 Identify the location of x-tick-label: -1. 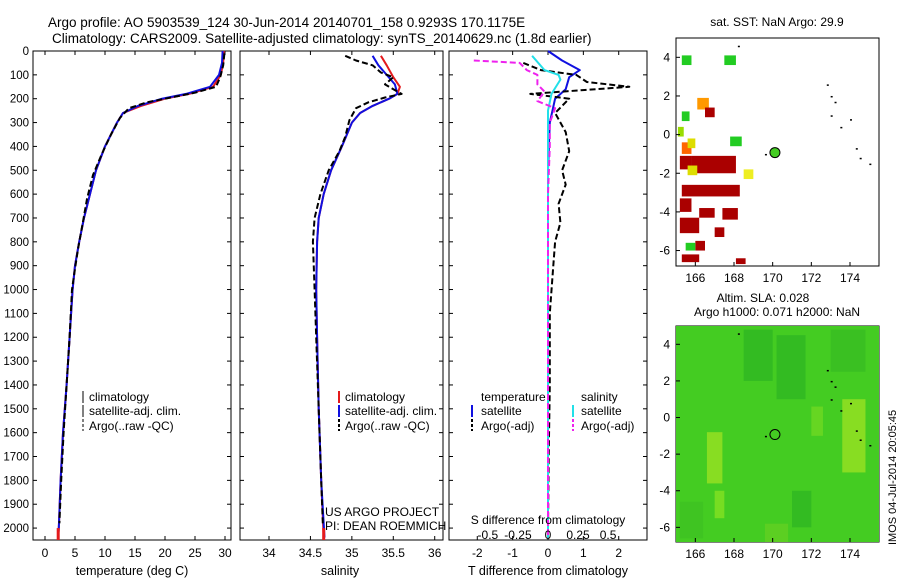
(512, 553).